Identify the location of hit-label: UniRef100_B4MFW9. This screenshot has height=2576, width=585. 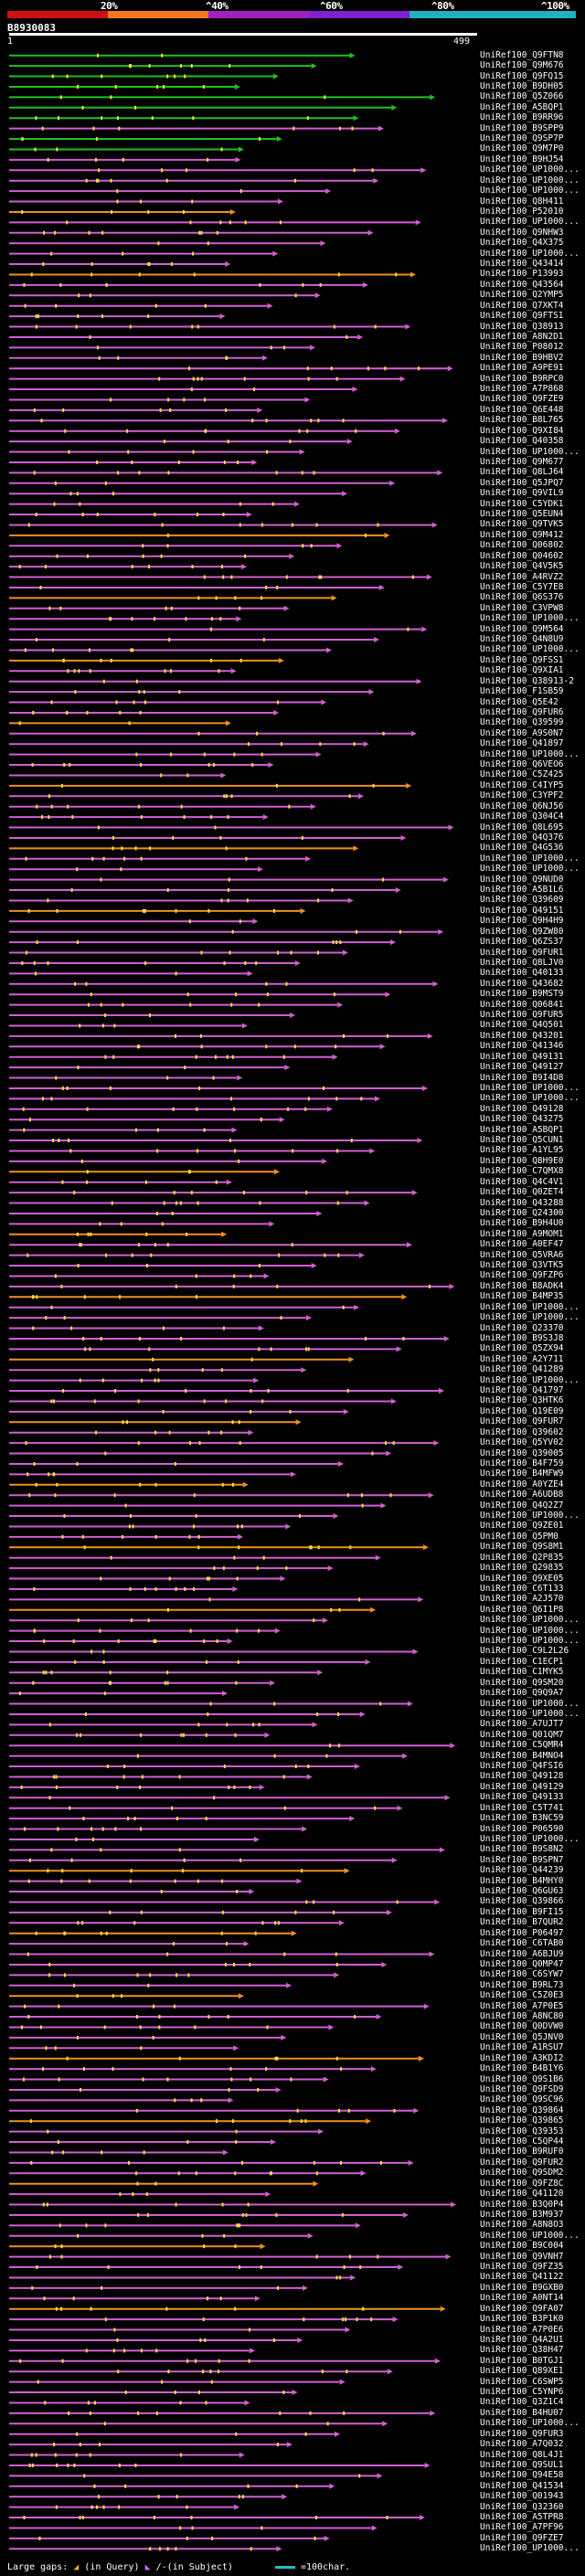
(522, 1473).